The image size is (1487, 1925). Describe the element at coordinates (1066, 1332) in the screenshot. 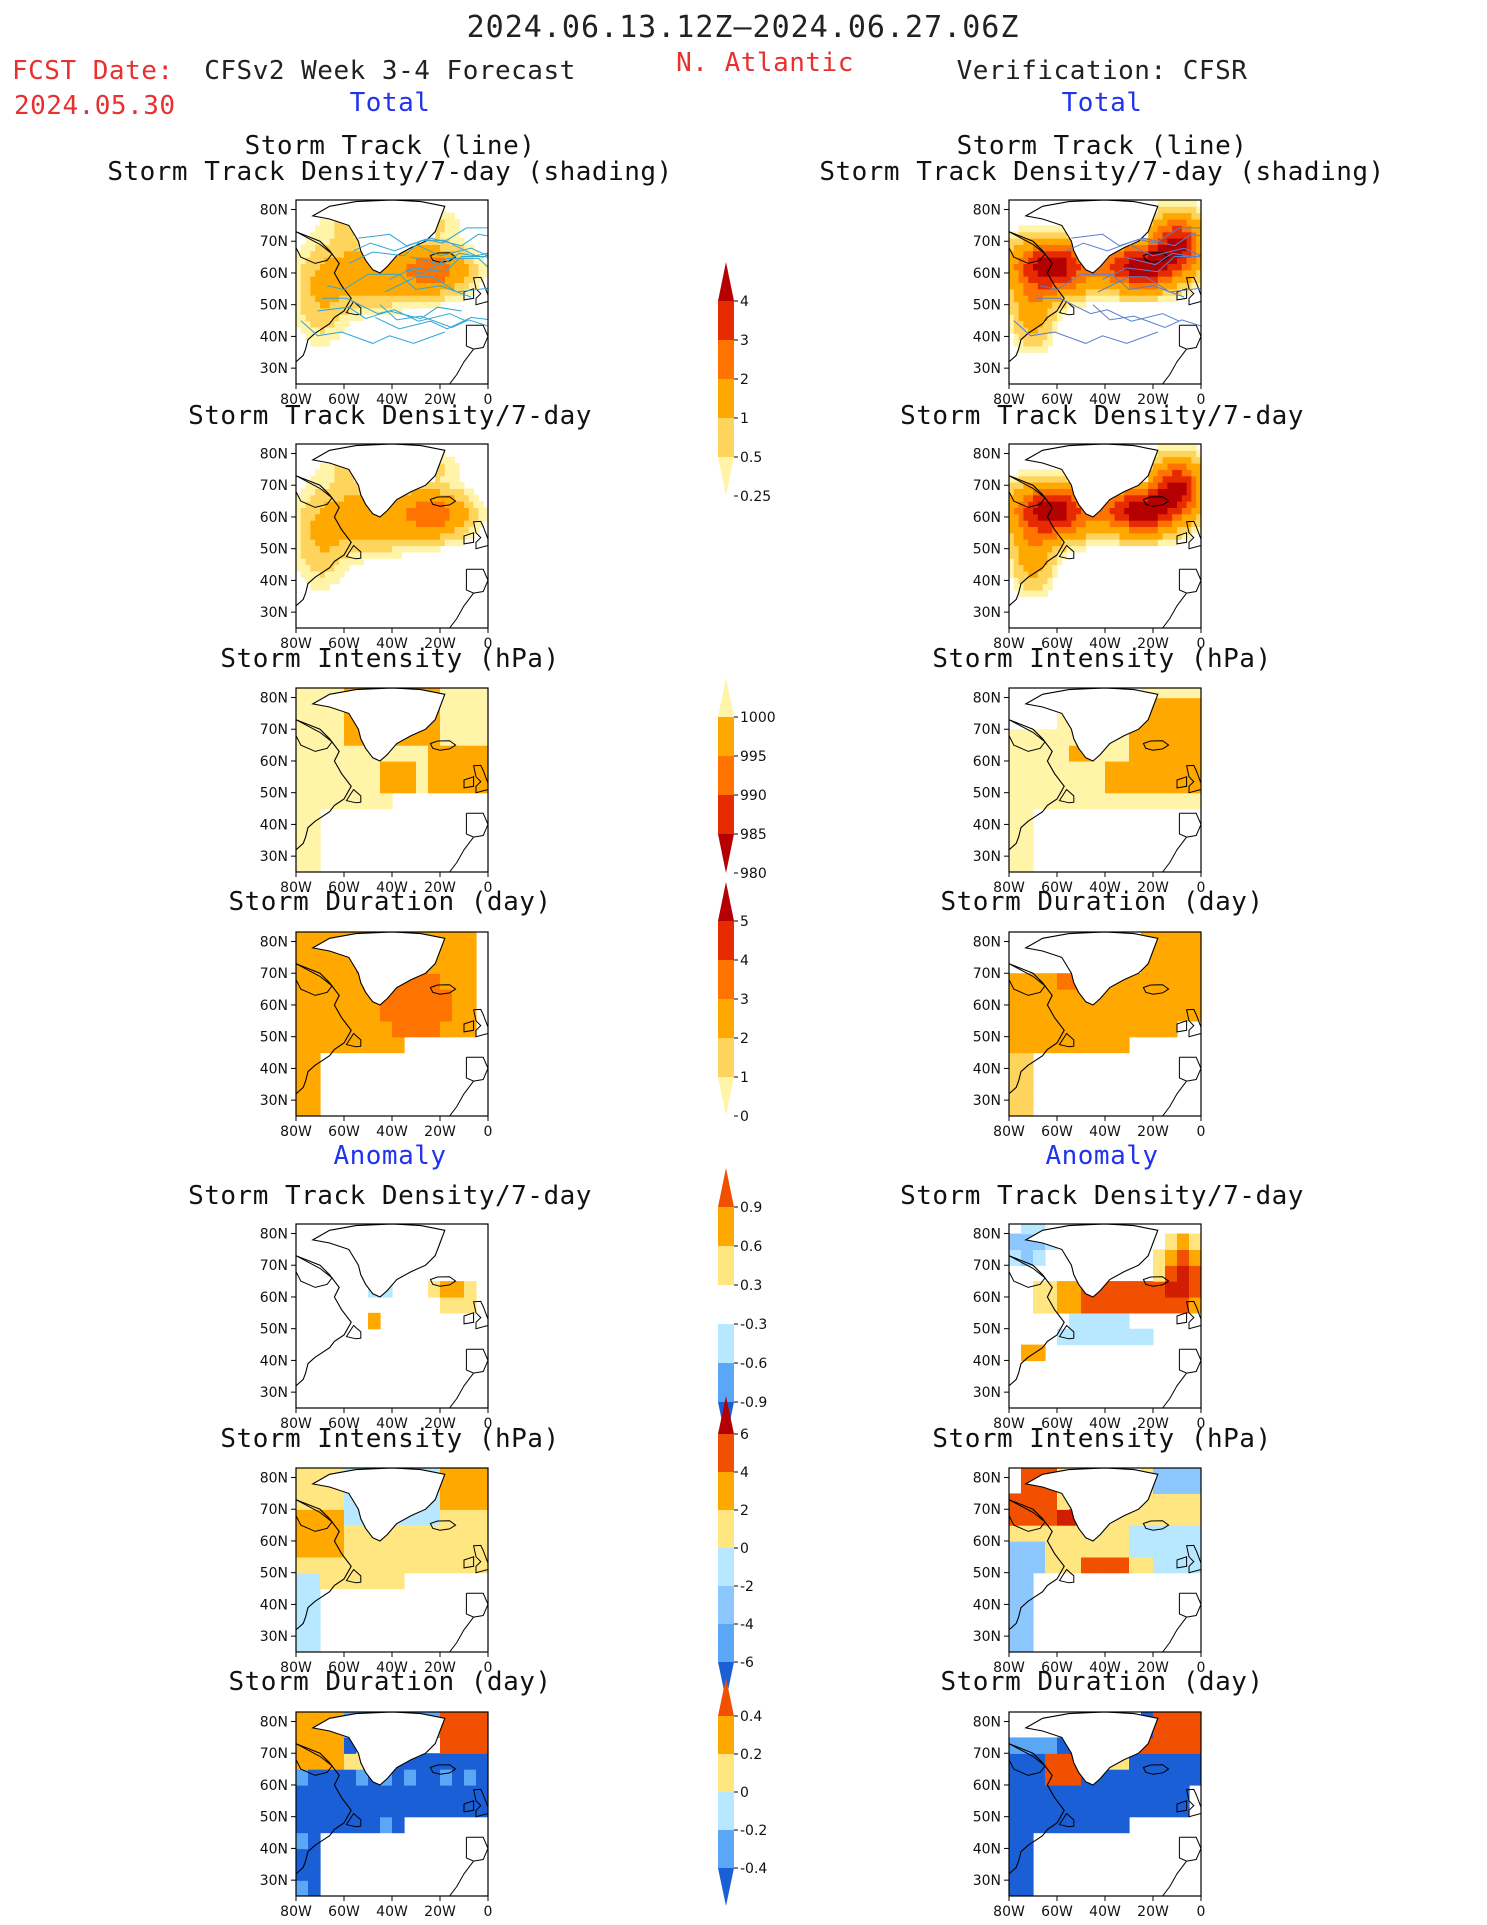

I see `newfoundland-coastline` at that location.